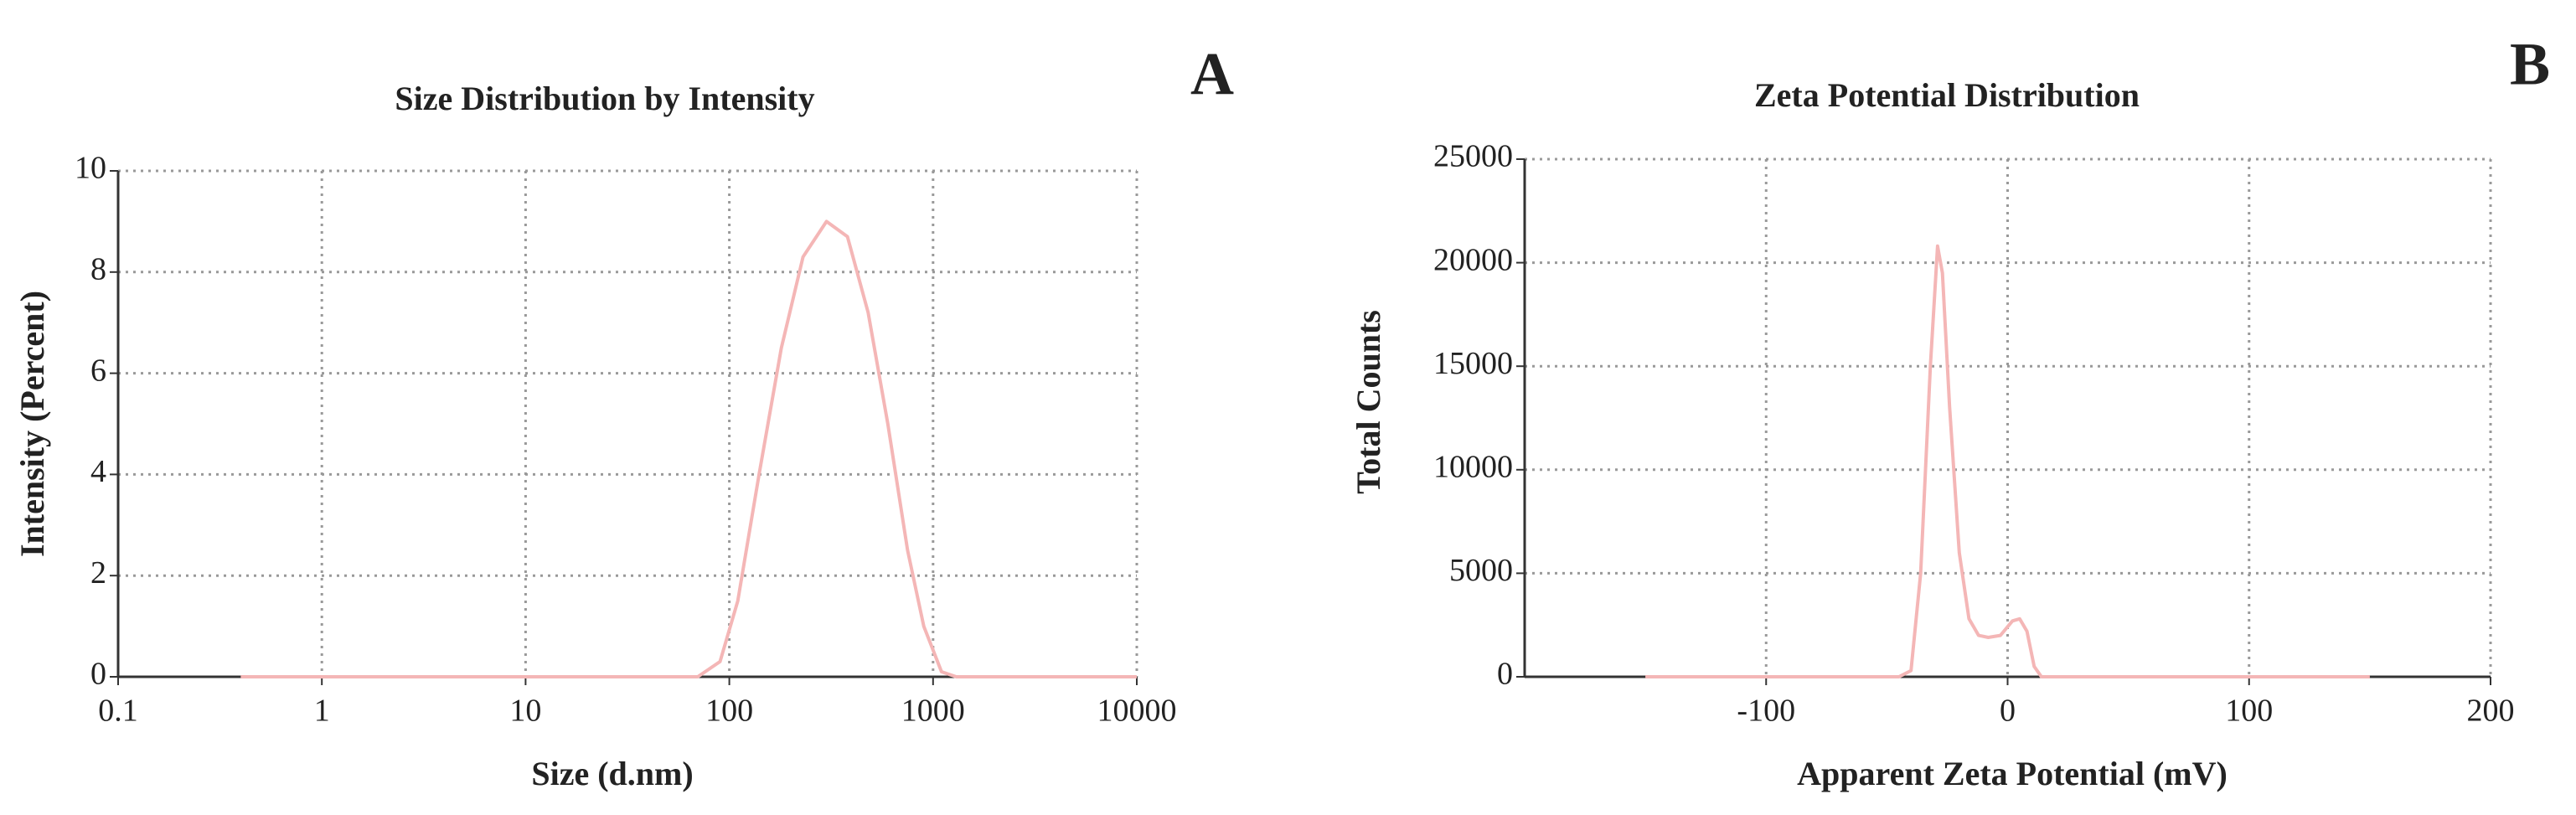 The width and height of the screenshot is (2576, 815). What do you see at coordinates (2012, 773) in the screenshot?
I see `x-axis-label: Apparent Zeta Potential (mV)` at bounding box center [2012, 773].